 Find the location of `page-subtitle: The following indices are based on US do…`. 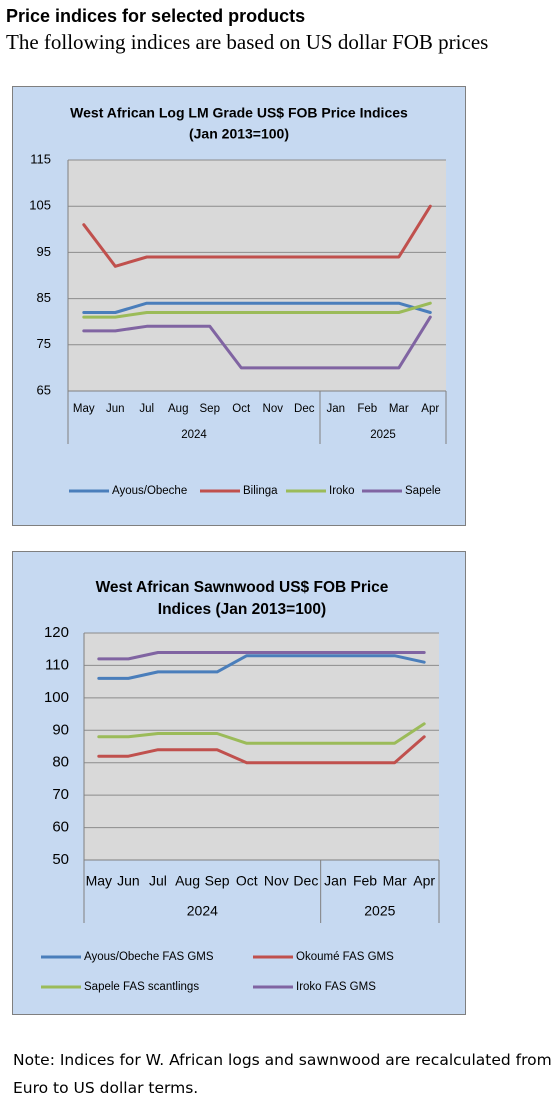

page-subtitle: The following indices are based on US do… is located at coordinates (247, 42).